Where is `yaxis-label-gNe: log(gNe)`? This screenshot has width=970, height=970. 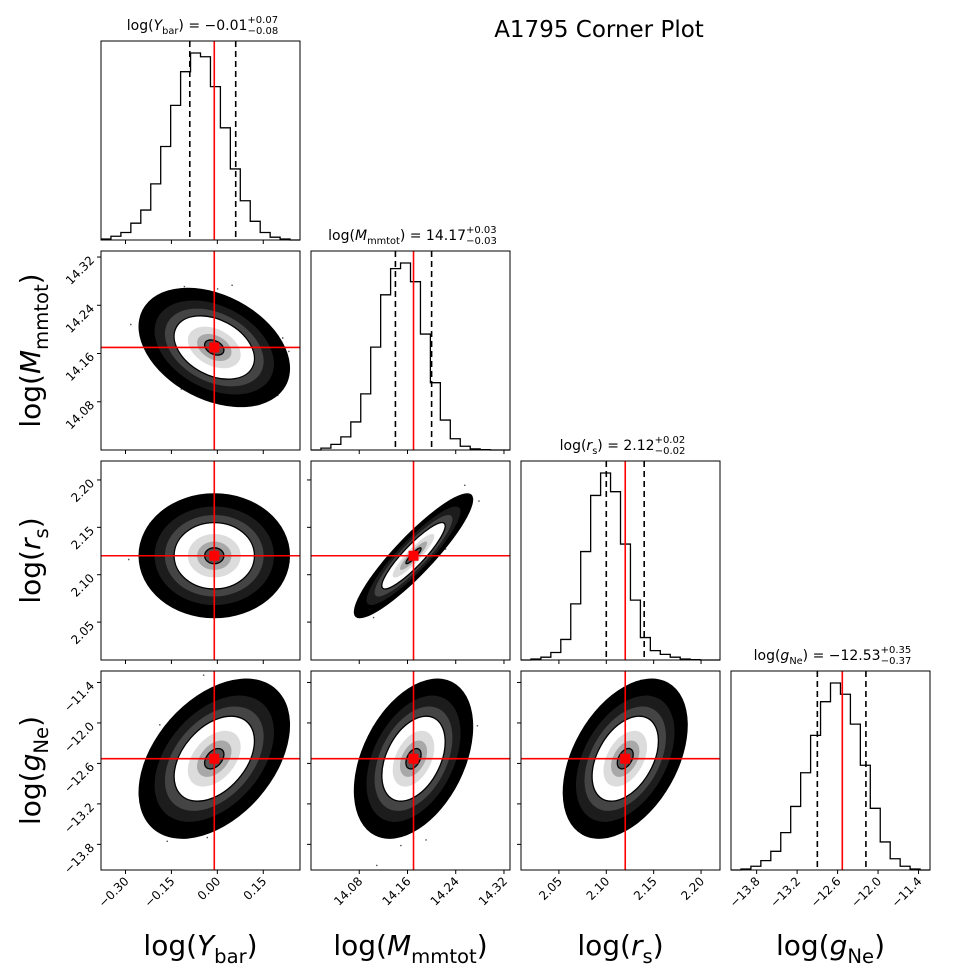
yaxis-label-gNe: log(gNe) is located at coordinates (33, 770).